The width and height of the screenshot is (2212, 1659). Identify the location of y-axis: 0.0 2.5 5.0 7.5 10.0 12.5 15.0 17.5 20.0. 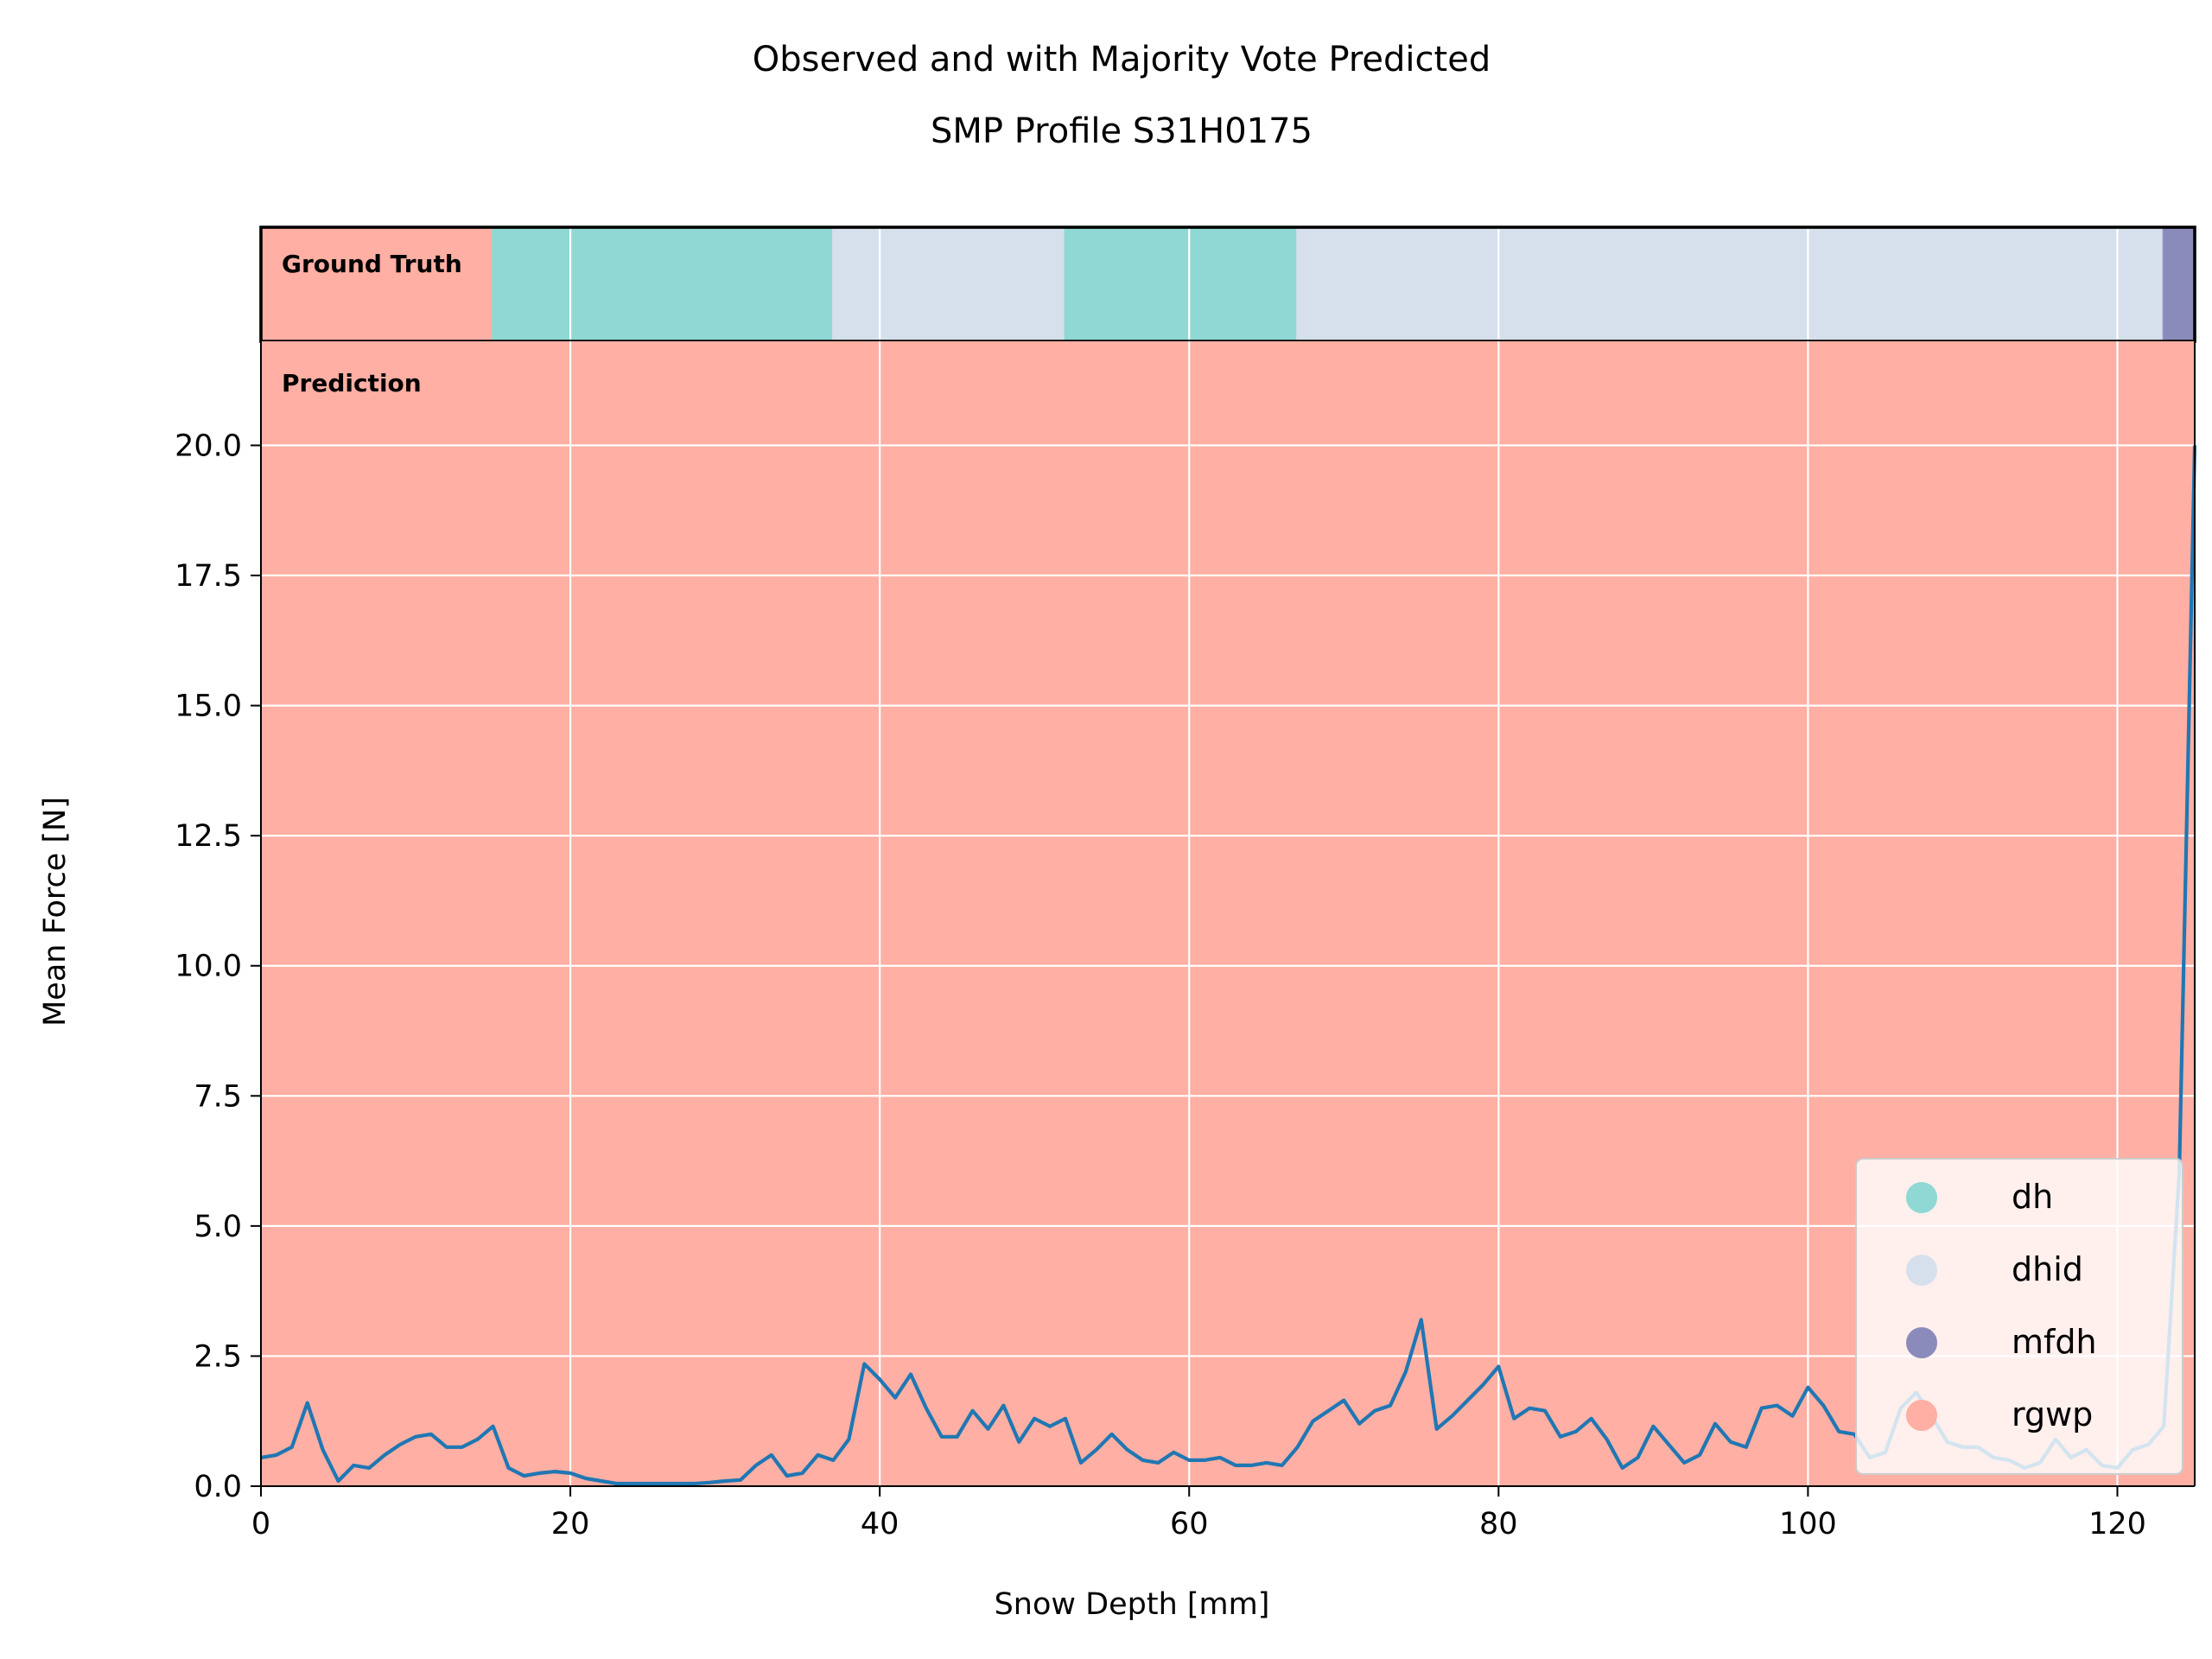
(218, 967).